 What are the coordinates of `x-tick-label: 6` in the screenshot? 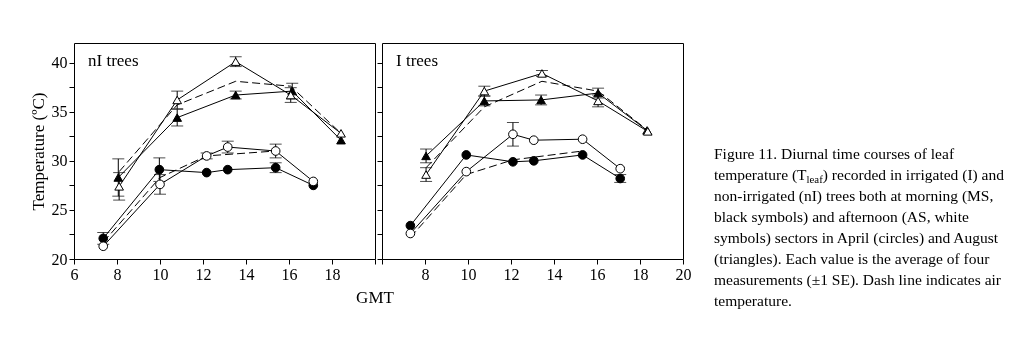 It's located at (74, 274).